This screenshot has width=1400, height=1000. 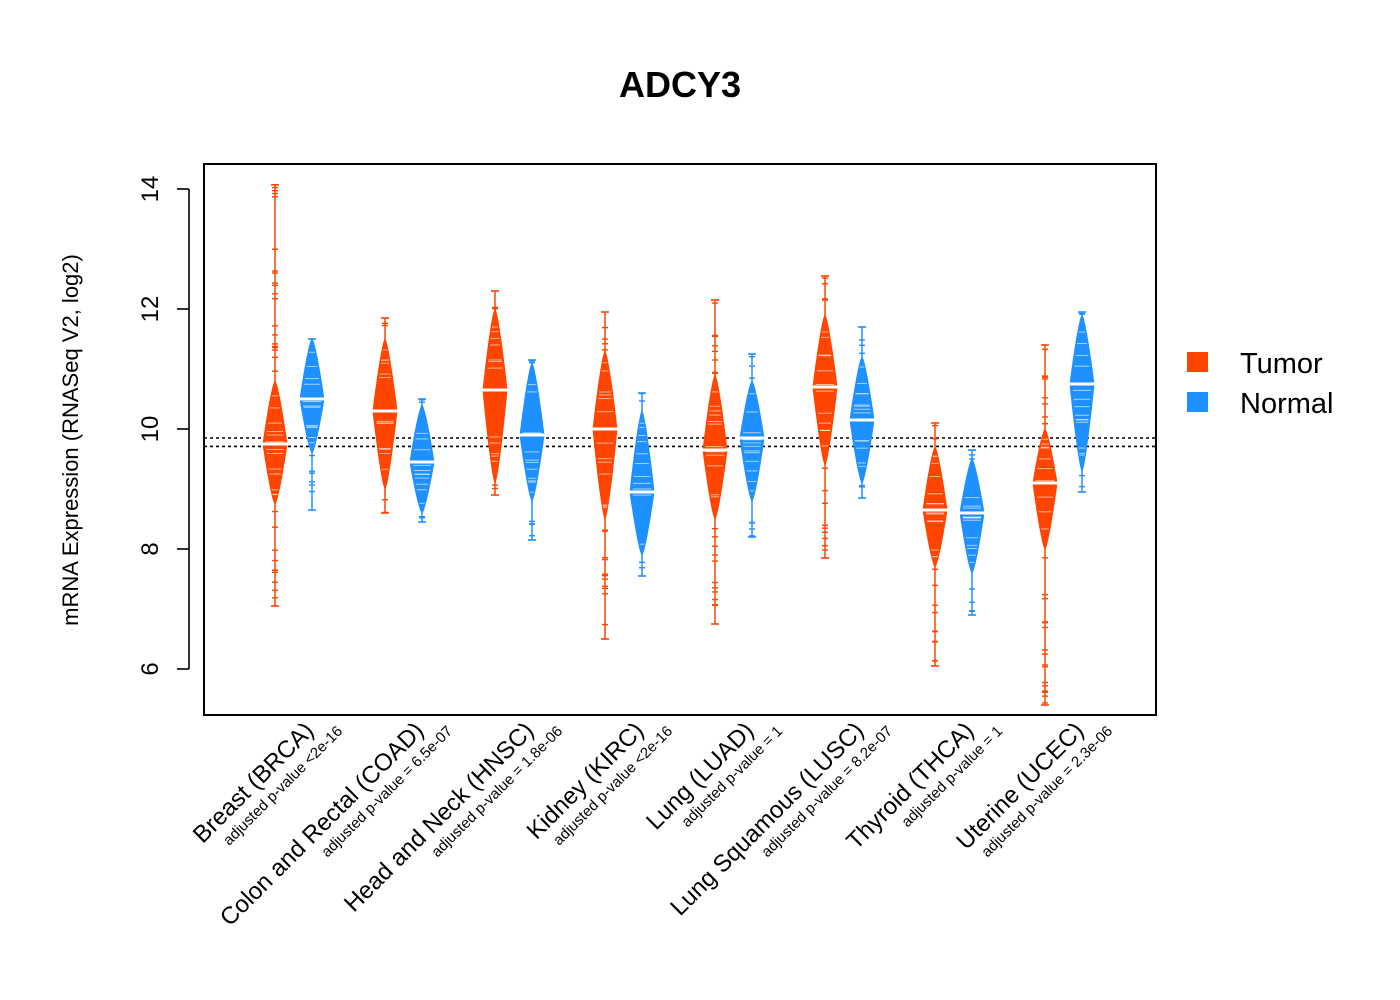 I want to click on legend: Tumor Normal, so click(x=1260, y=384).